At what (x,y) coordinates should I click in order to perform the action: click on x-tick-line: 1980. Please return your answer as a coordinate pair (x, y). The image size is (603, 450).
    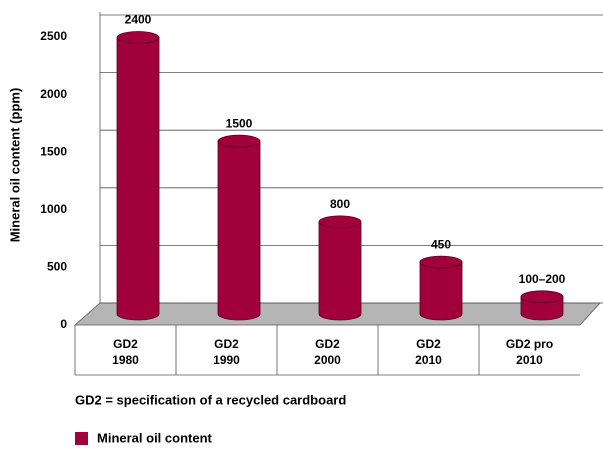
    Looking at the image, I should click on (125, 360).